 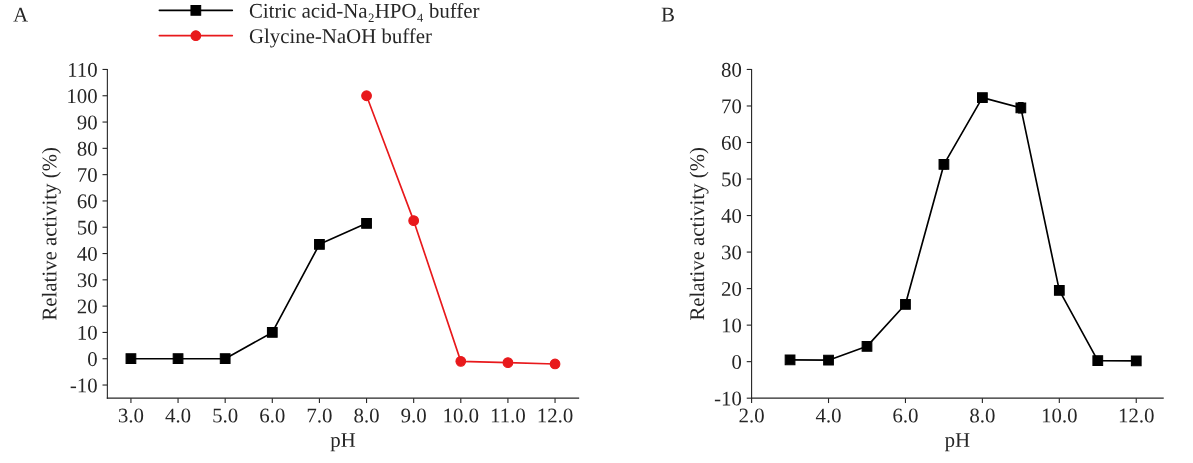 I want to click on text: B, so click(x=667, y=14).